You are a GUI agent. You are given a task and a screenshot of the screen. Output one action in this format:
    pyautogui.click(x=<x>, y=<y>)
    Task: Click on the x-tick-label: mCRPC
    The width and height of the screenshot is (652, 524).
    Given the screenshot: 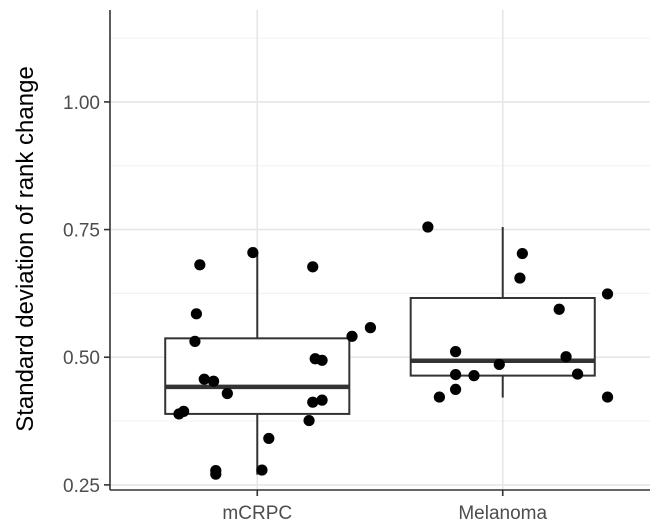 What is the action you would take?
    pyautogui.click(x=257, y=513)
    